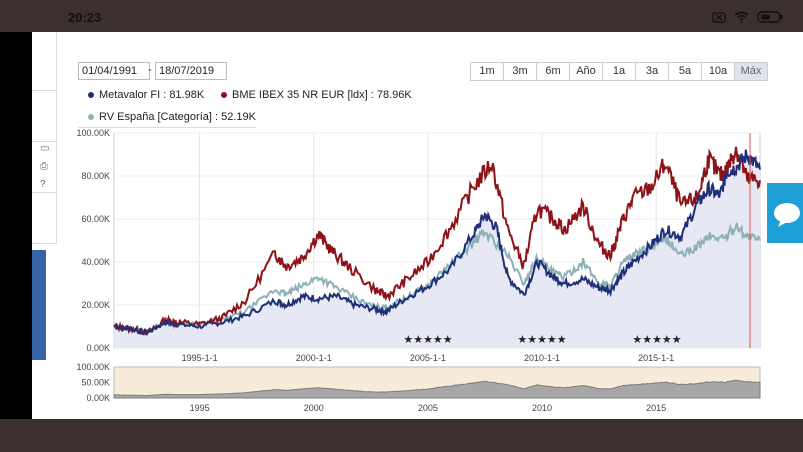 Image resolution: width=803 pixels, height=452 pixels. What do you see at coordinates (130, 95) in the screenshot?
I see `legend-label: Metavalor FI` at bounding box center [130, 95].